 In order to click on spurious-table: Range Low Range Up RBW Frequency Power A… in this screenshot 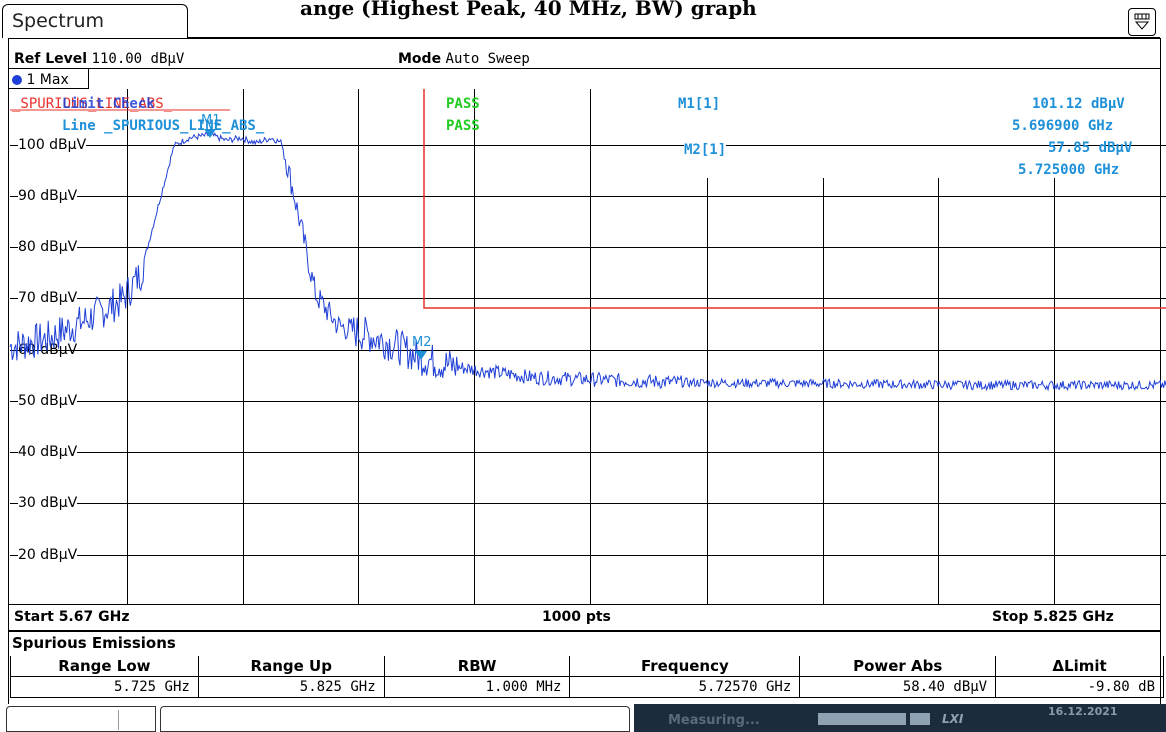, I will do `click(587, 677)`.